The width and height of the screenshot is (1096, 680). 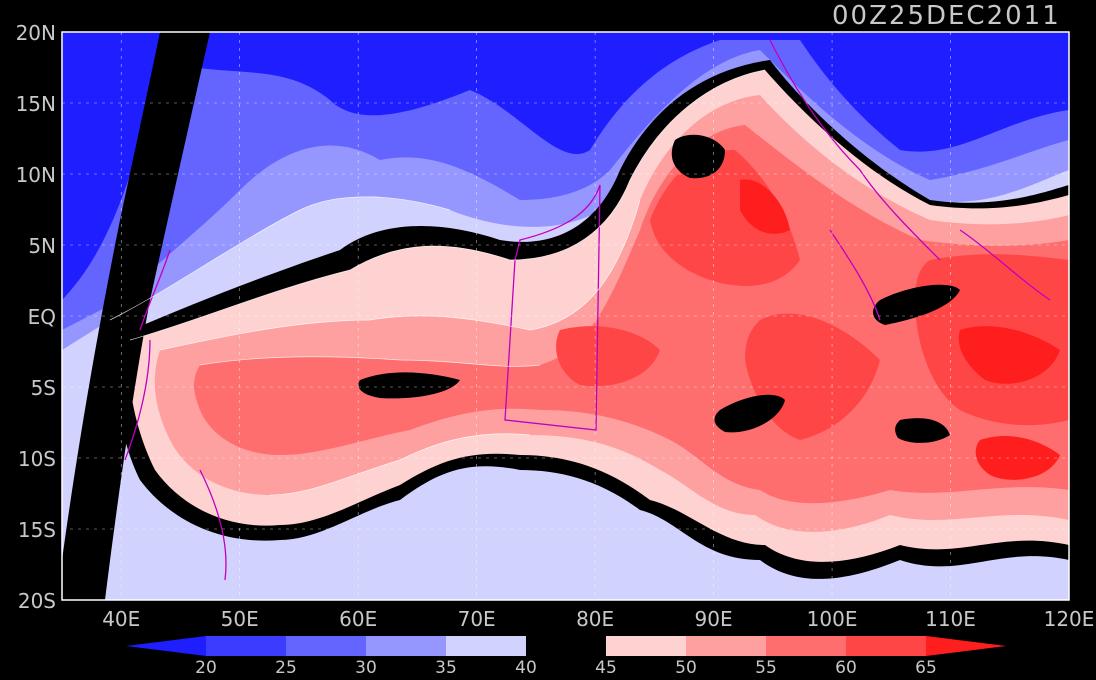 What do you see at coordinates (950, 619) in the screenshot?
I see `lon-tick-label: 110E` at bounding box center [950, 619].